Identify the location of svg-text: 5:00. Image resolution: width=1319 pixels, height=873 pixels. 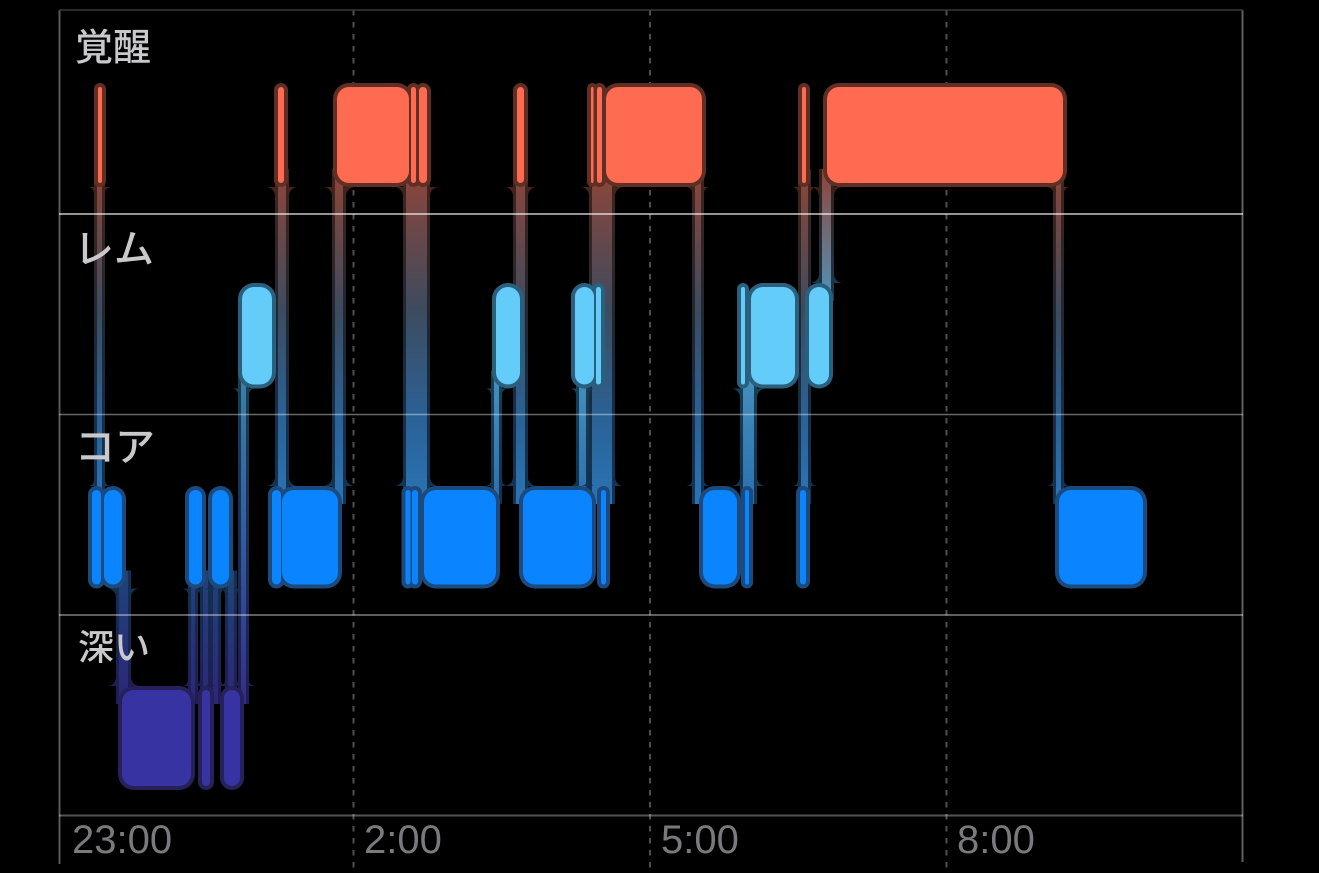
(700, 840).